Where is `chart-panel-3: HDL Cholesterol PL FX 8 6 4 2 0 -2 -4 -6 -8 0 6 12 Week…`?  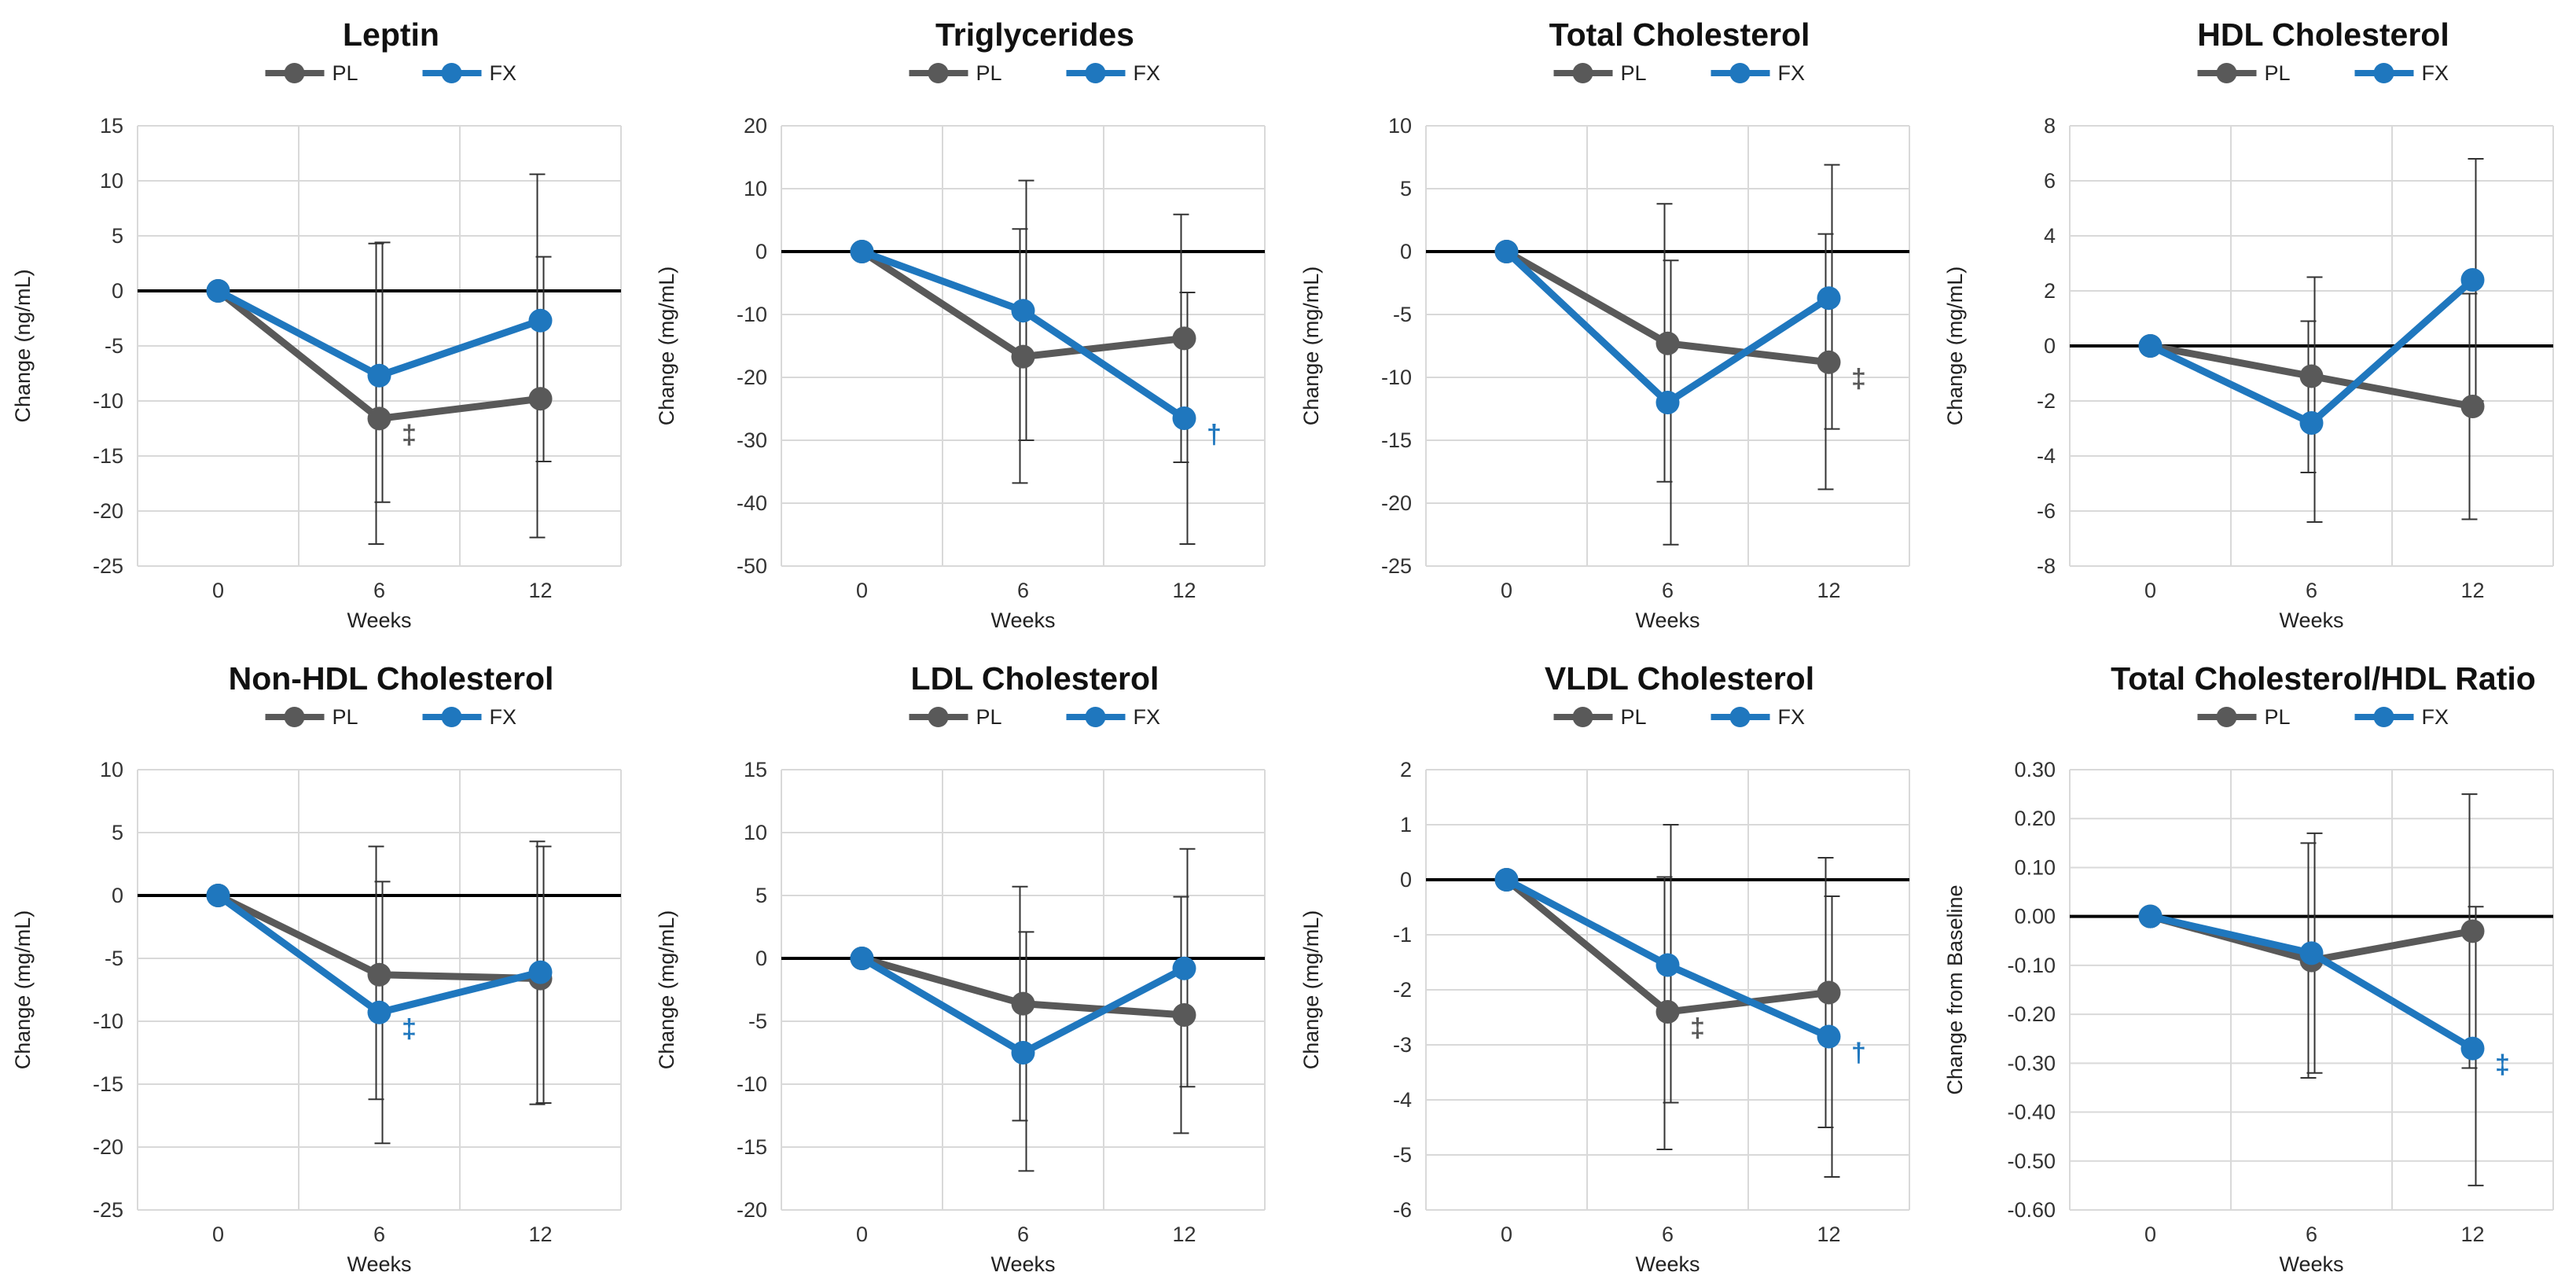 chart-panel-3: HDL Cholesterol PL FX 8 6 4 2 0 -2 -4 -6 -8 0 6 12 Week… is located at coordinates (2248, 324).